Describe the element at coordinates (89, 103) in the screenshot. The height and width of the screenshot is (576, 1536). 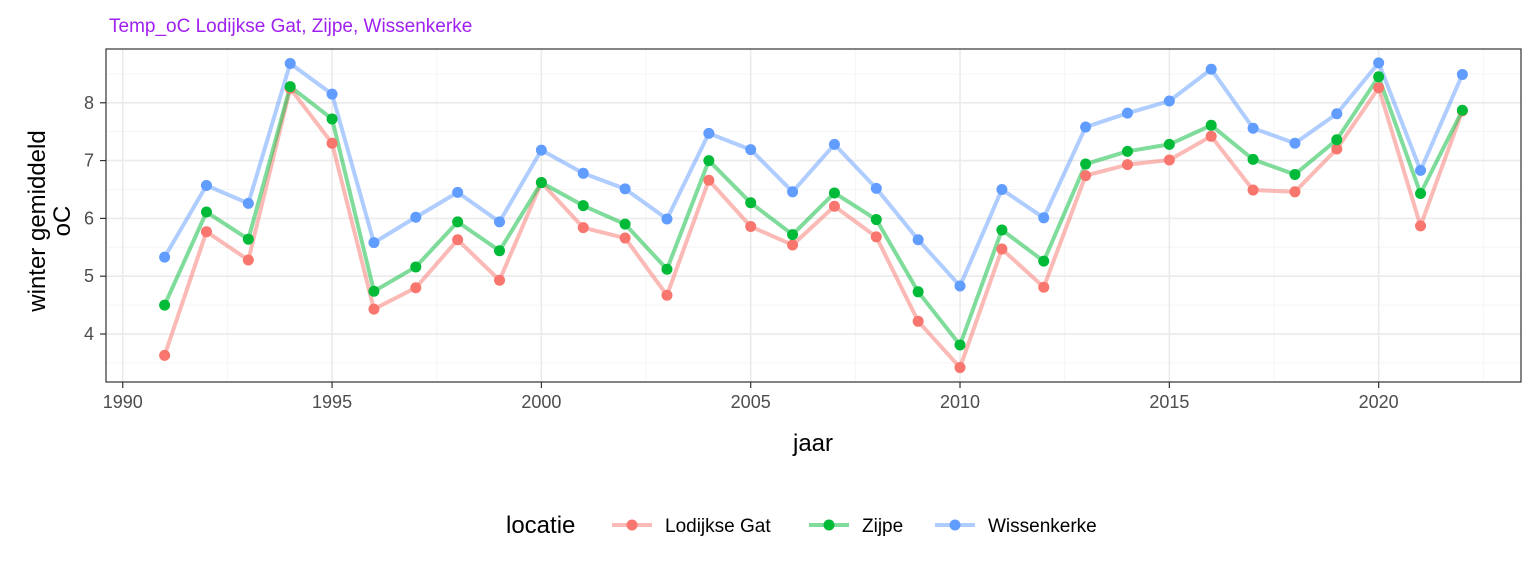
I see `y-tick-label: 8` at that location.